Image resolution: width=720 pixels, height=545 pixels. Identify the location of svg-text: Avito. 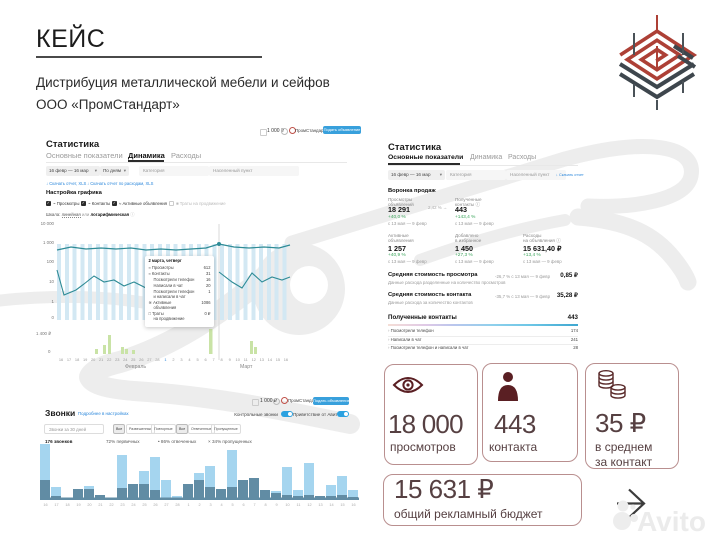
(671, 521).